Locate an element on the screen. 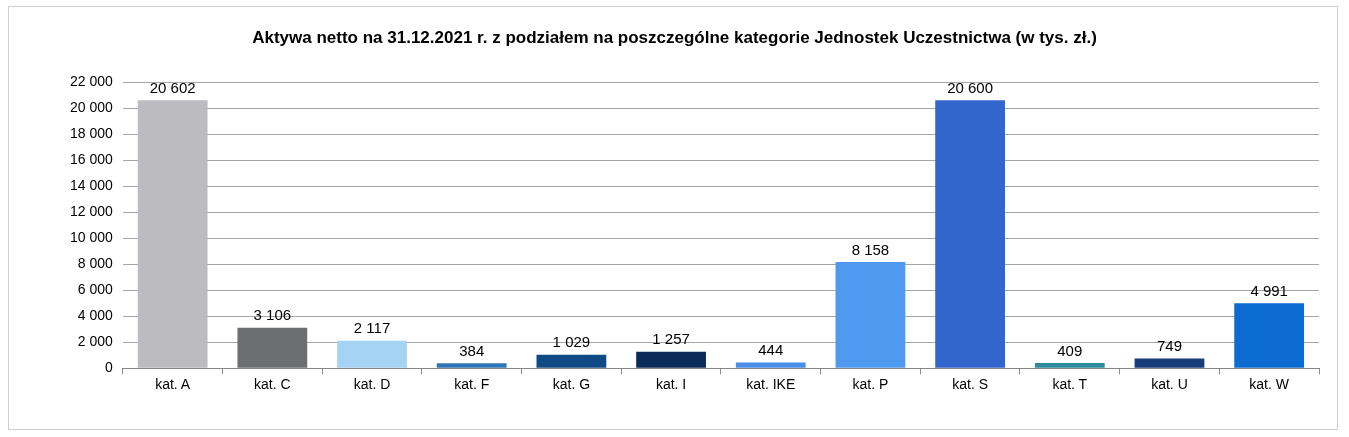  x-tick-label: kat. G is located at coordinates (571, 384).